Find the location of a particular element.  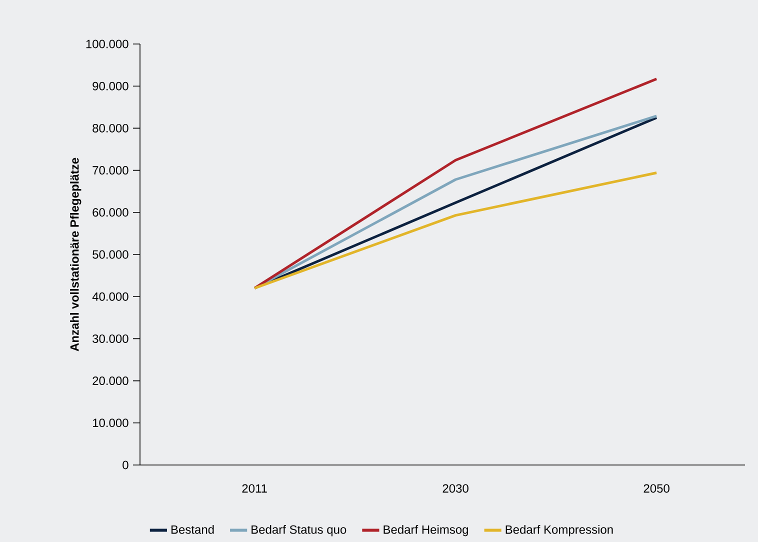

y-tick-label: 50.000 is located at coordinates (110, 254).